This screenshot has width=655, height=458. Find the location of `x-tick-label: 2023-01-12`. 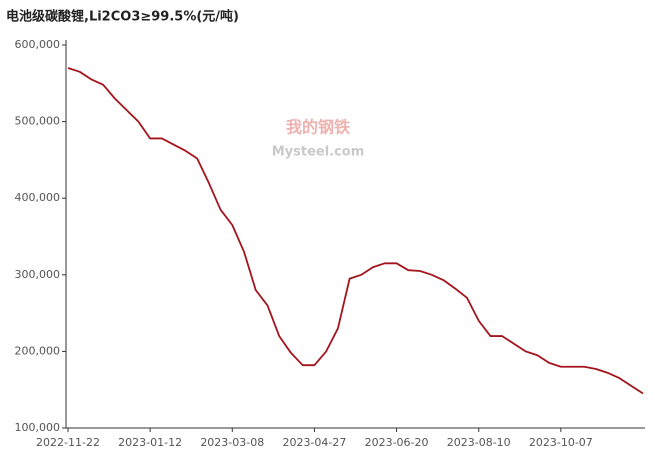

x-tick-label: 2023-01-12 is located at coordinates (150, 442).